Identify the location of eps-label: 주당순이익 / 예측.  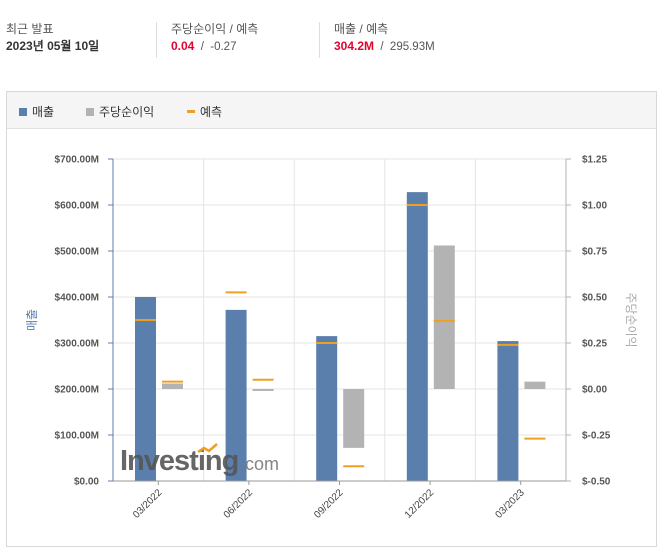
(215, 29).